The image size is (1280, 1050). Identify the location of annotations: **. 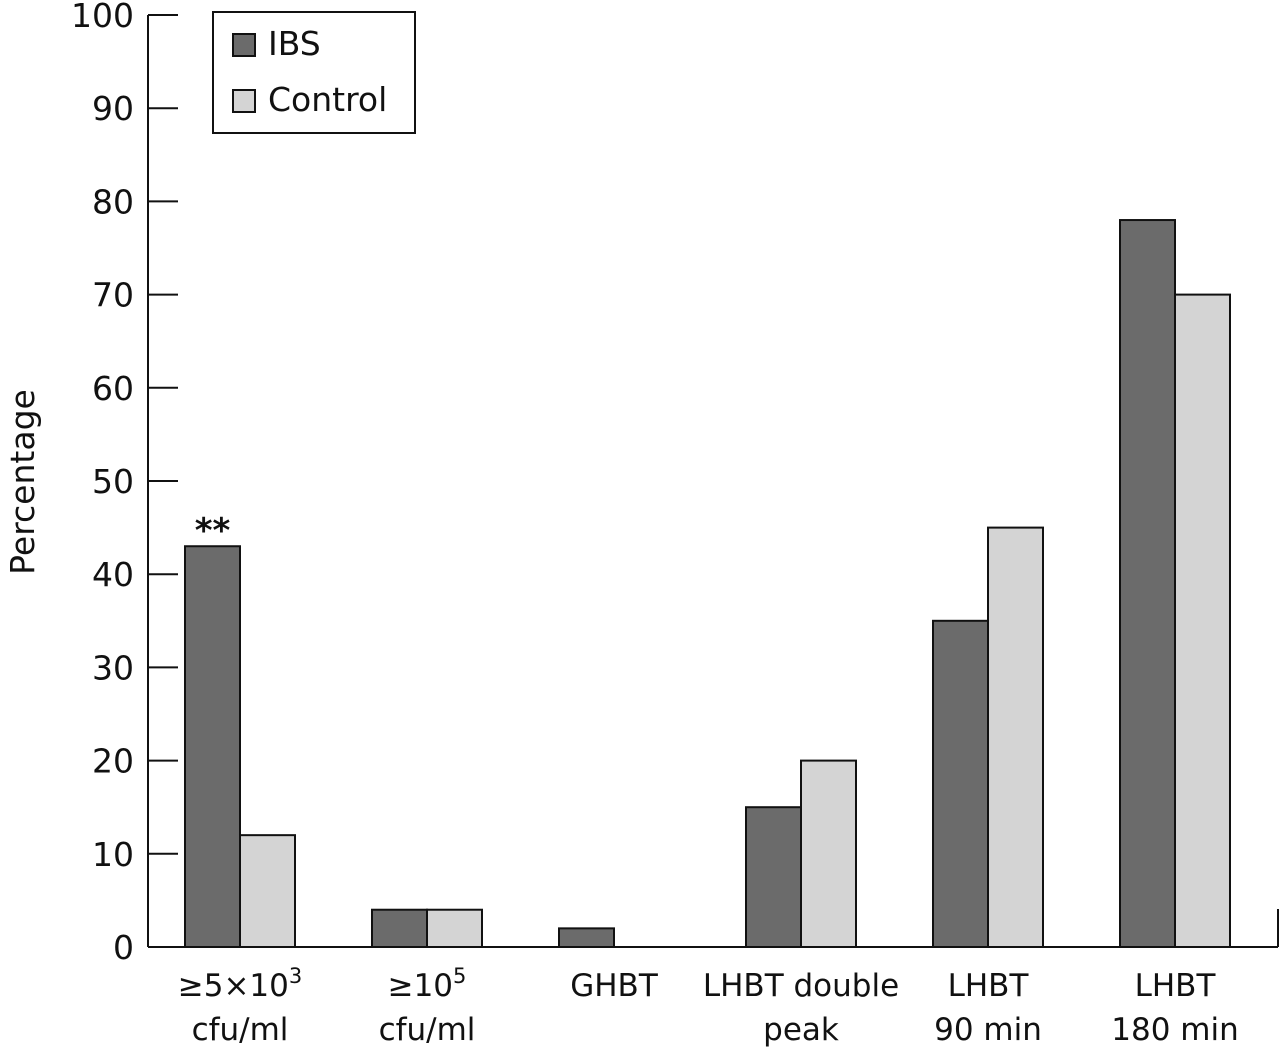
(213, 531).